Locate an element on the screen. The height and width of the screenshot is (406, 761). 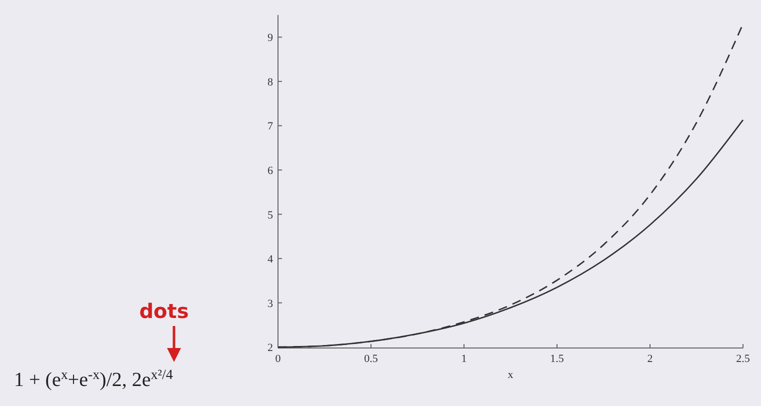
x-axis-title: x is located at coordinates (511, 375).